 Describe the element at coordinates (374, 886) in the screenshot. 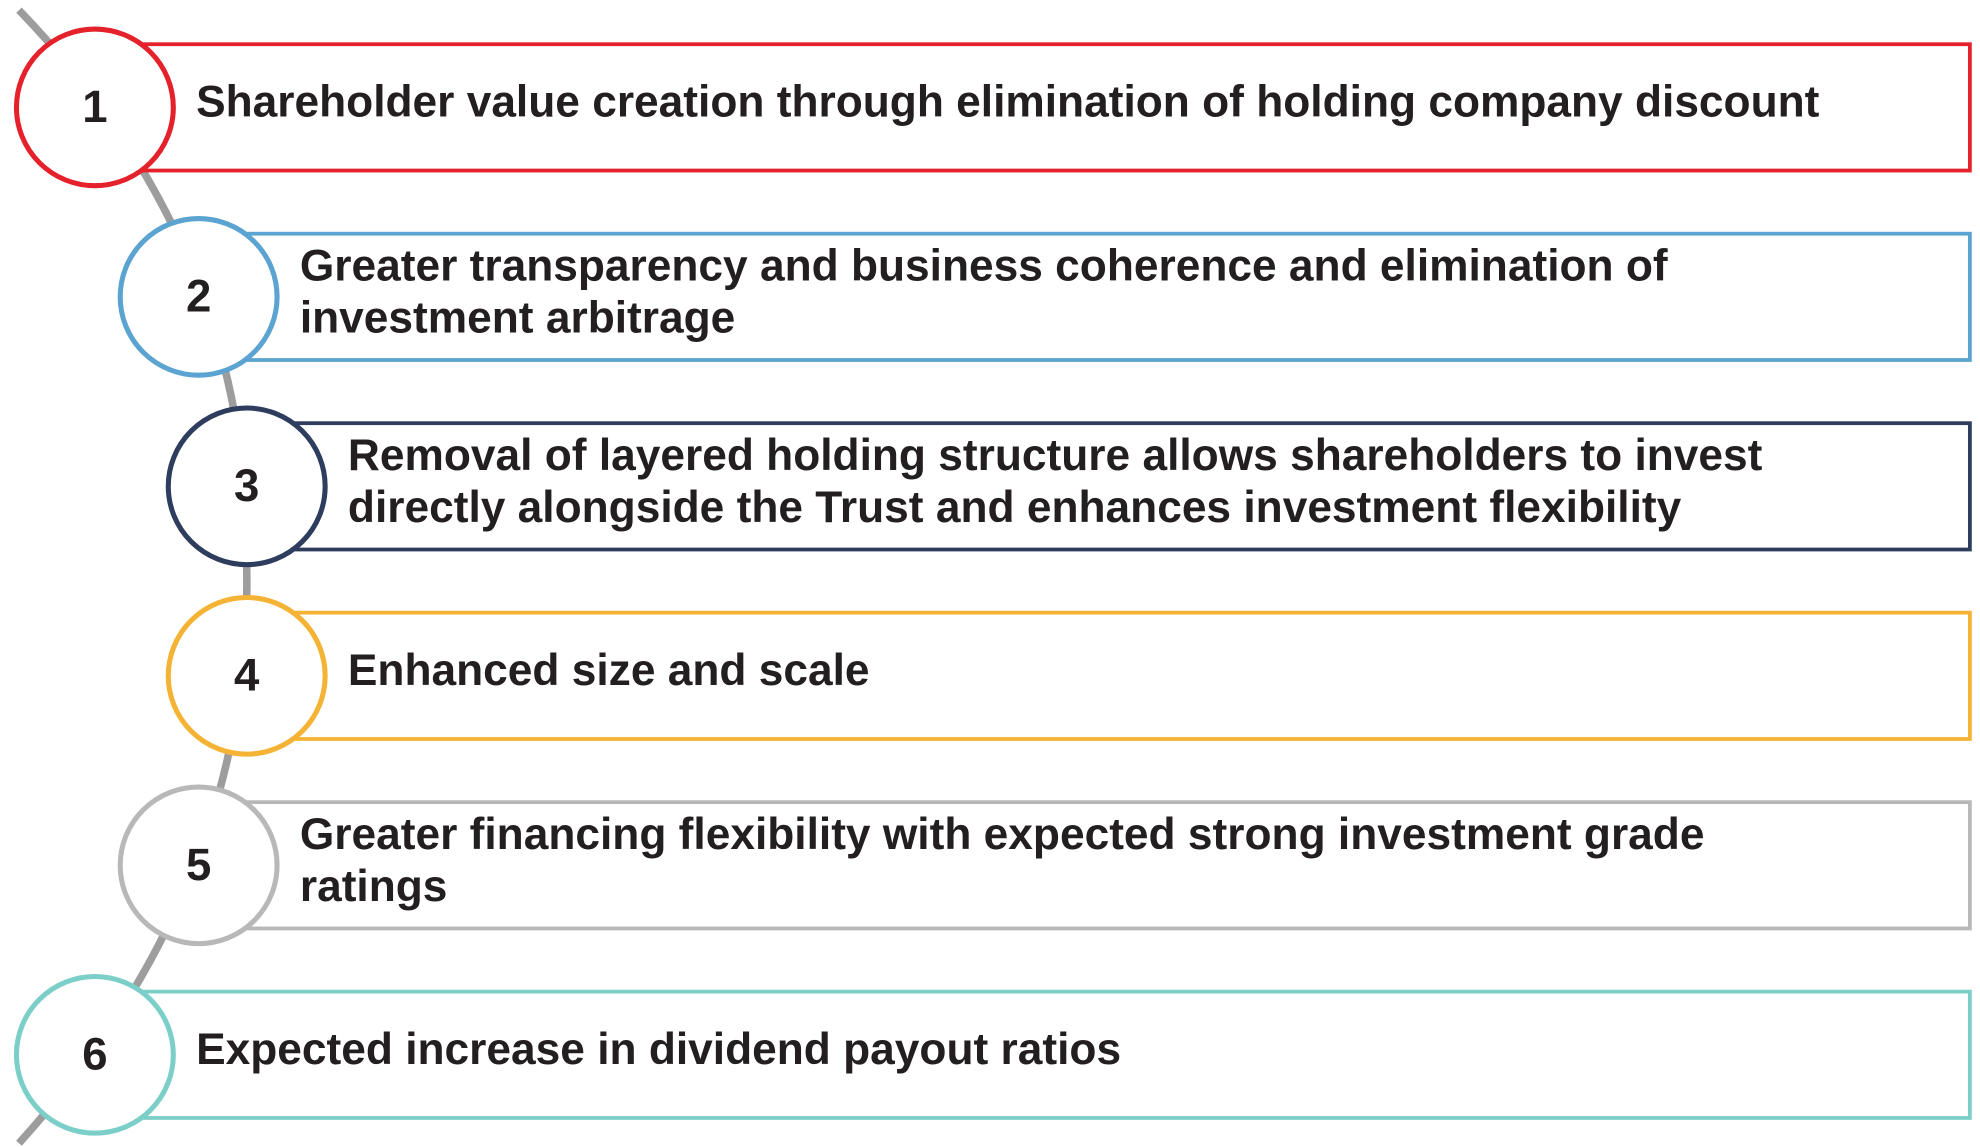

I see `item-text: ratings` at that location.